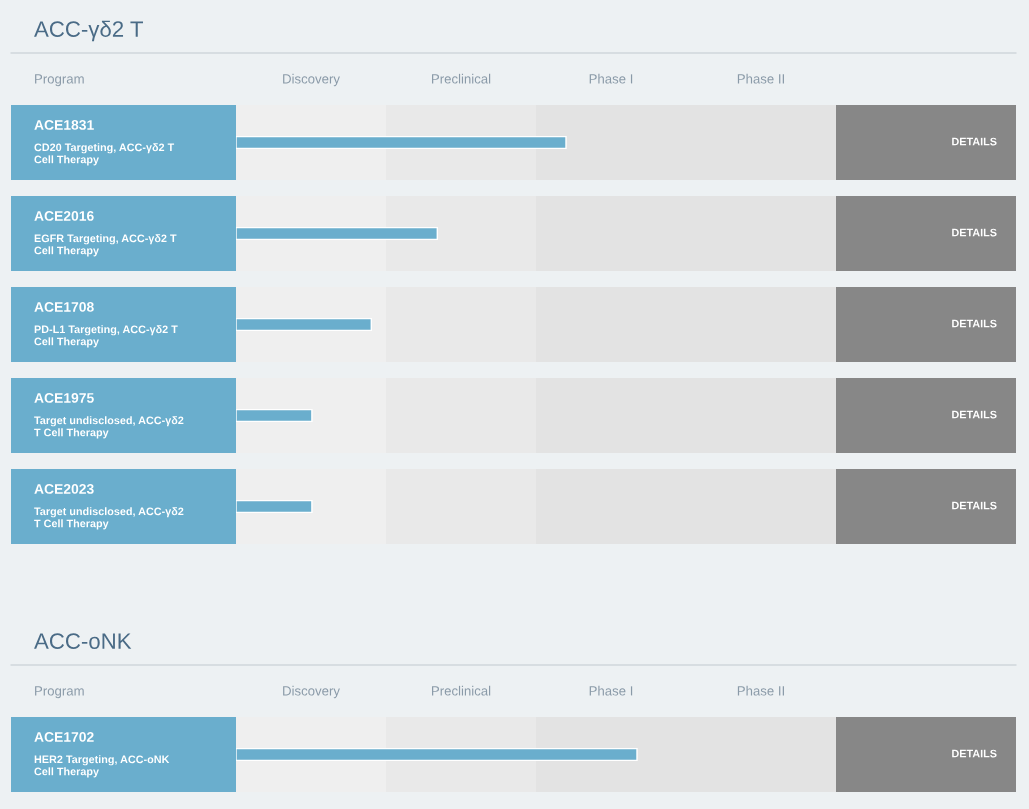 This screenshot has height=809, width=1029. I want to click on chart-title: ACC-γδ2 T, so click(89, 31).